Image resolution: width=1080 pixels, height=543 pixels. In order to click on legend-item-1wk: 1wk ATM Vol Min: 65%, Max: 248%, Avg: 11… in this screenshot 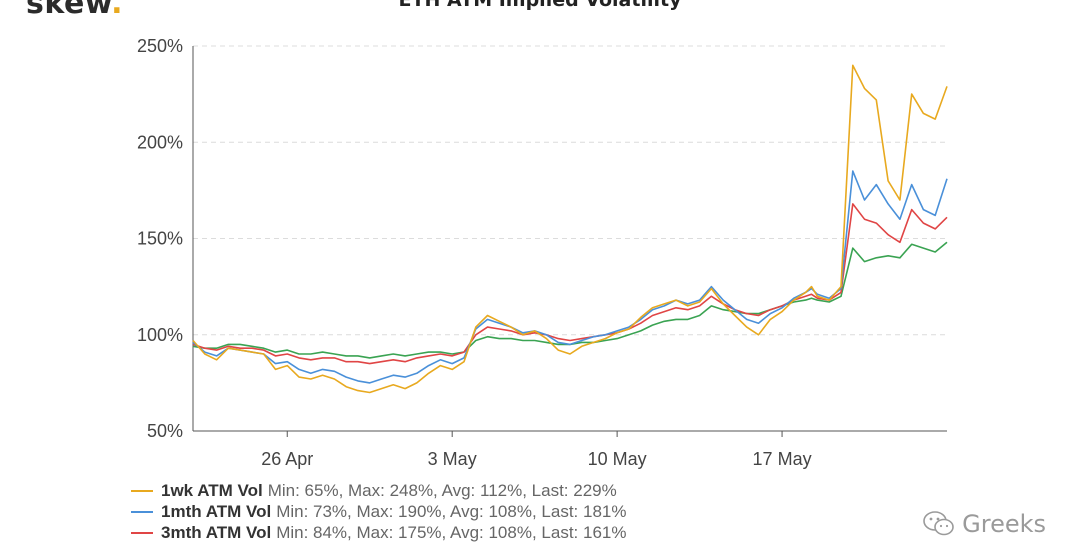, I will do `click(378, 490)`.